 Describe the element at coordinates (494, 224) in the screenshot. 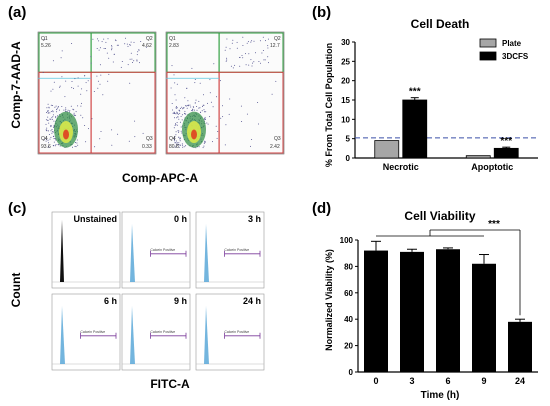

I see `cell-viability-significance: ***` at that location.